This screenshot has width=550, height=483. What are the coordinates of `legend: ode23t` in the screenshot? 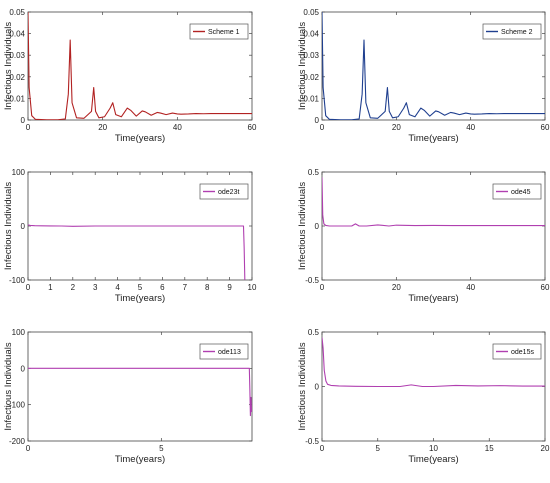 It's located at (224, 191).